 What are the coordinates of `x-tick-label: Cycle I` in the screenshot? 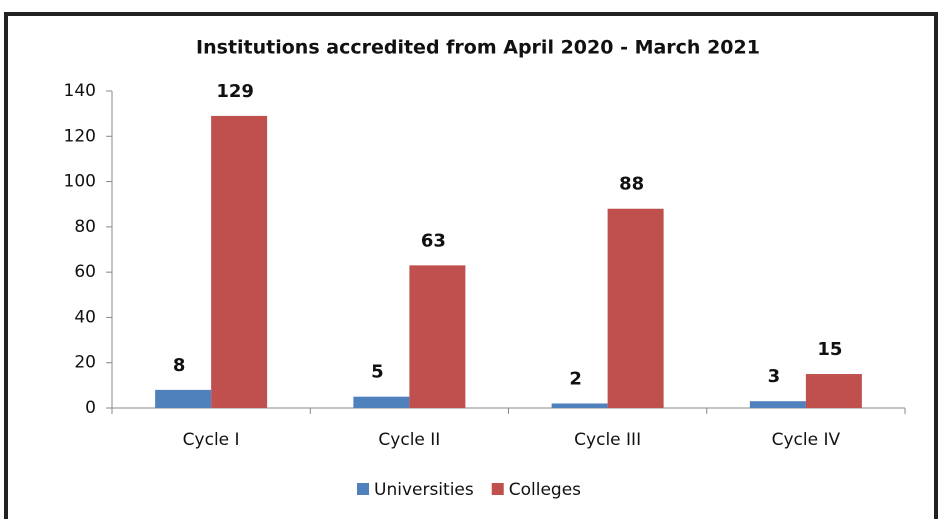 It's located at (211, 440).